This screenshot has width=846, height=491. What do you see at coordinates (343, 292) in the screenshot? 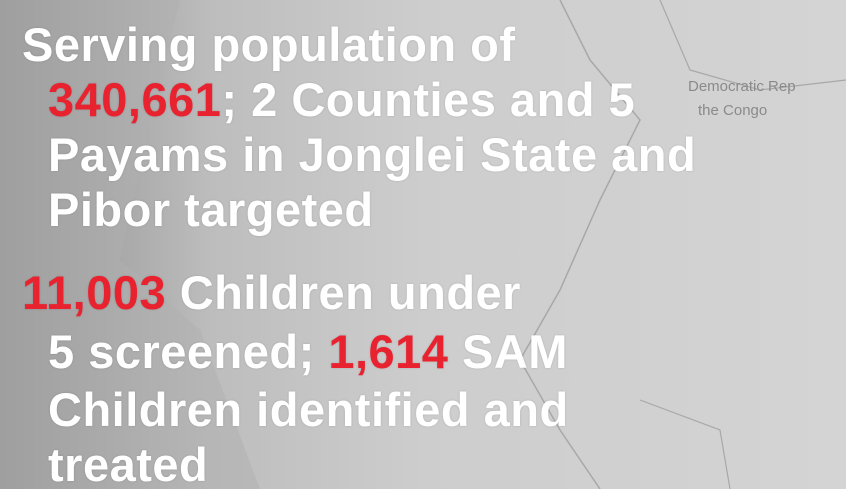
I see `text-run: Children under` at bounding box center [343, 292].